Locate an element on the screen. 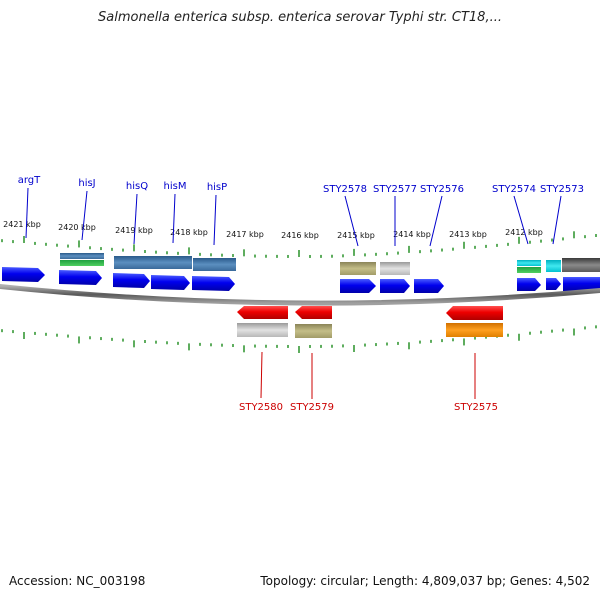  gene-arrow-STY2577 is located at coordinates (395, 286).